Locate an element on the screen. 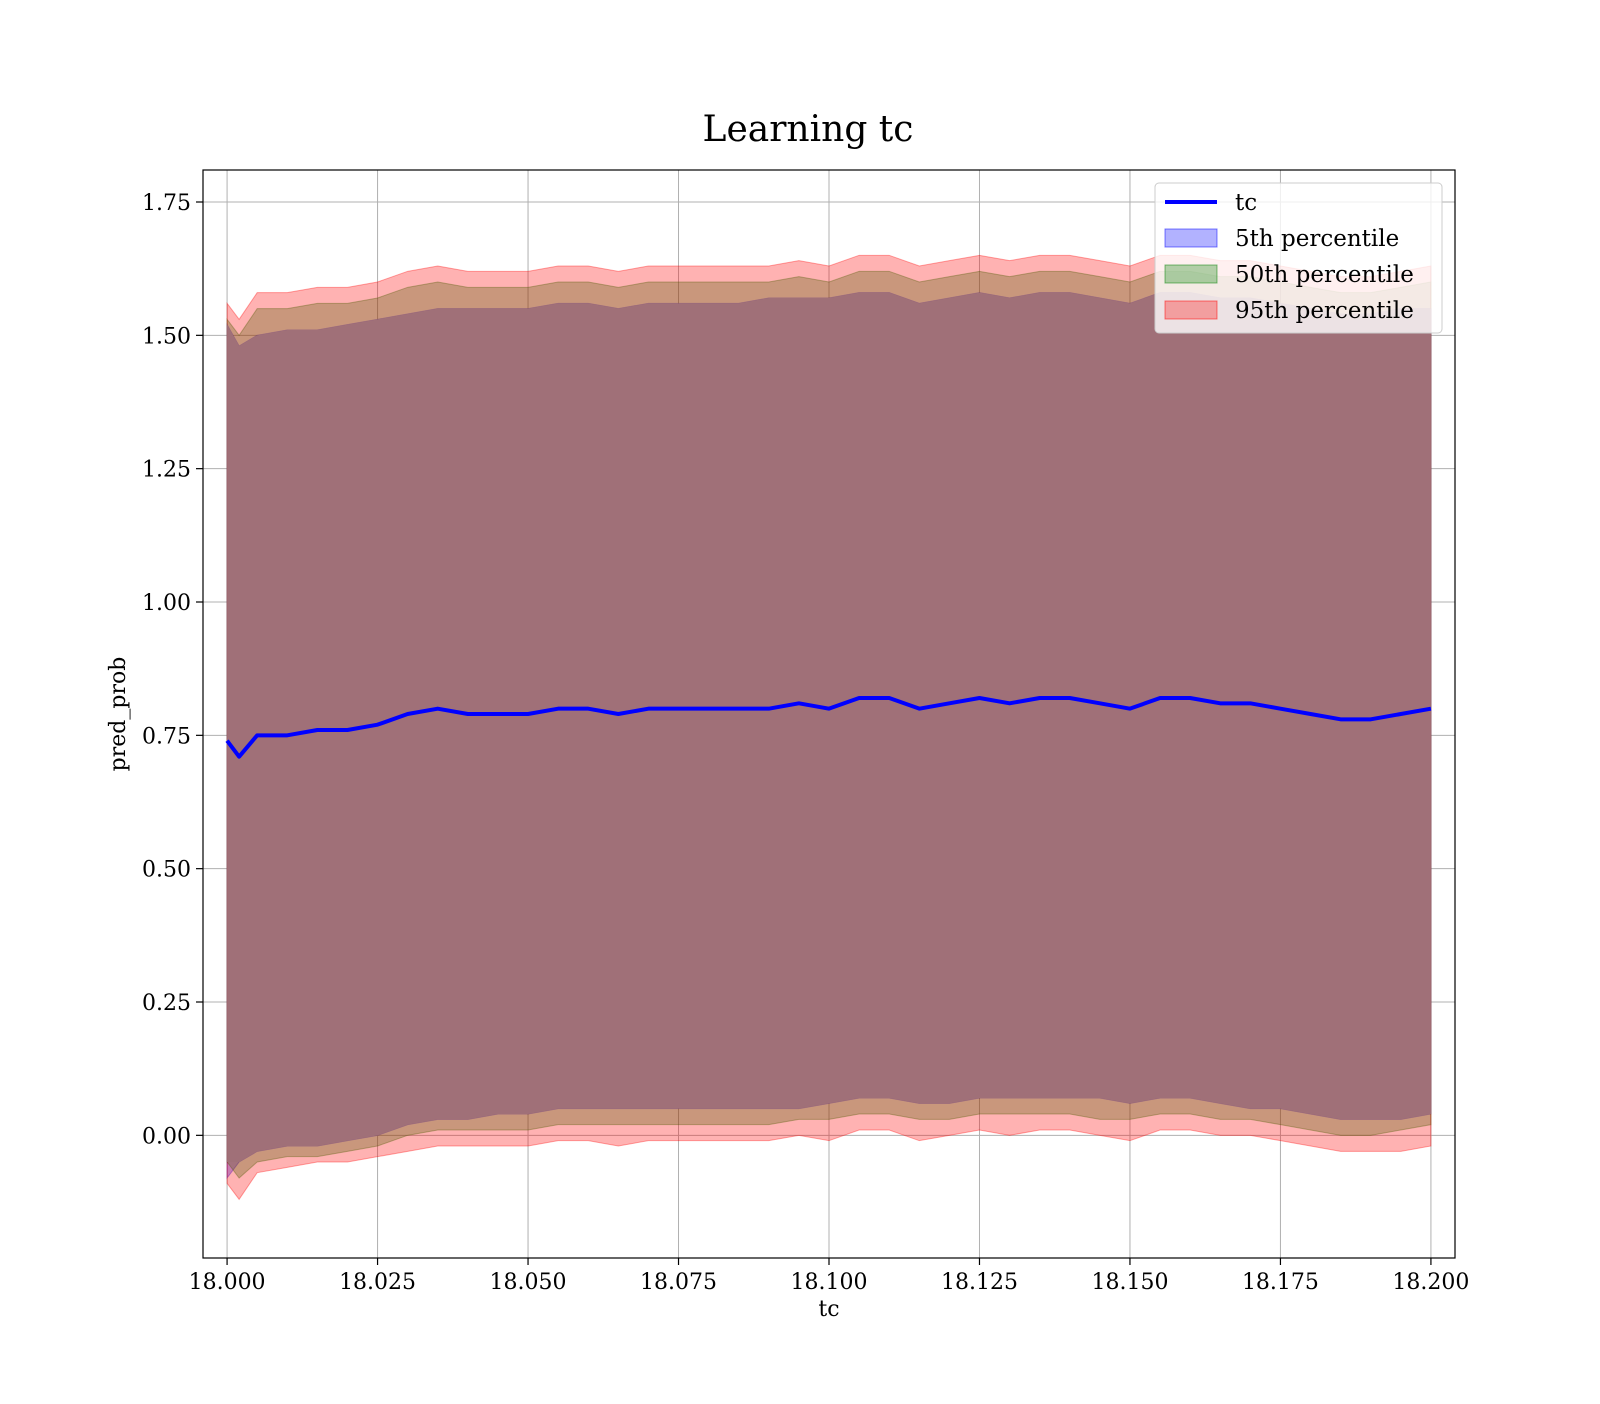 This screenshot has height=1404, width=1600. y-tick-label: 0.75 is located at coordinates (166, 736).